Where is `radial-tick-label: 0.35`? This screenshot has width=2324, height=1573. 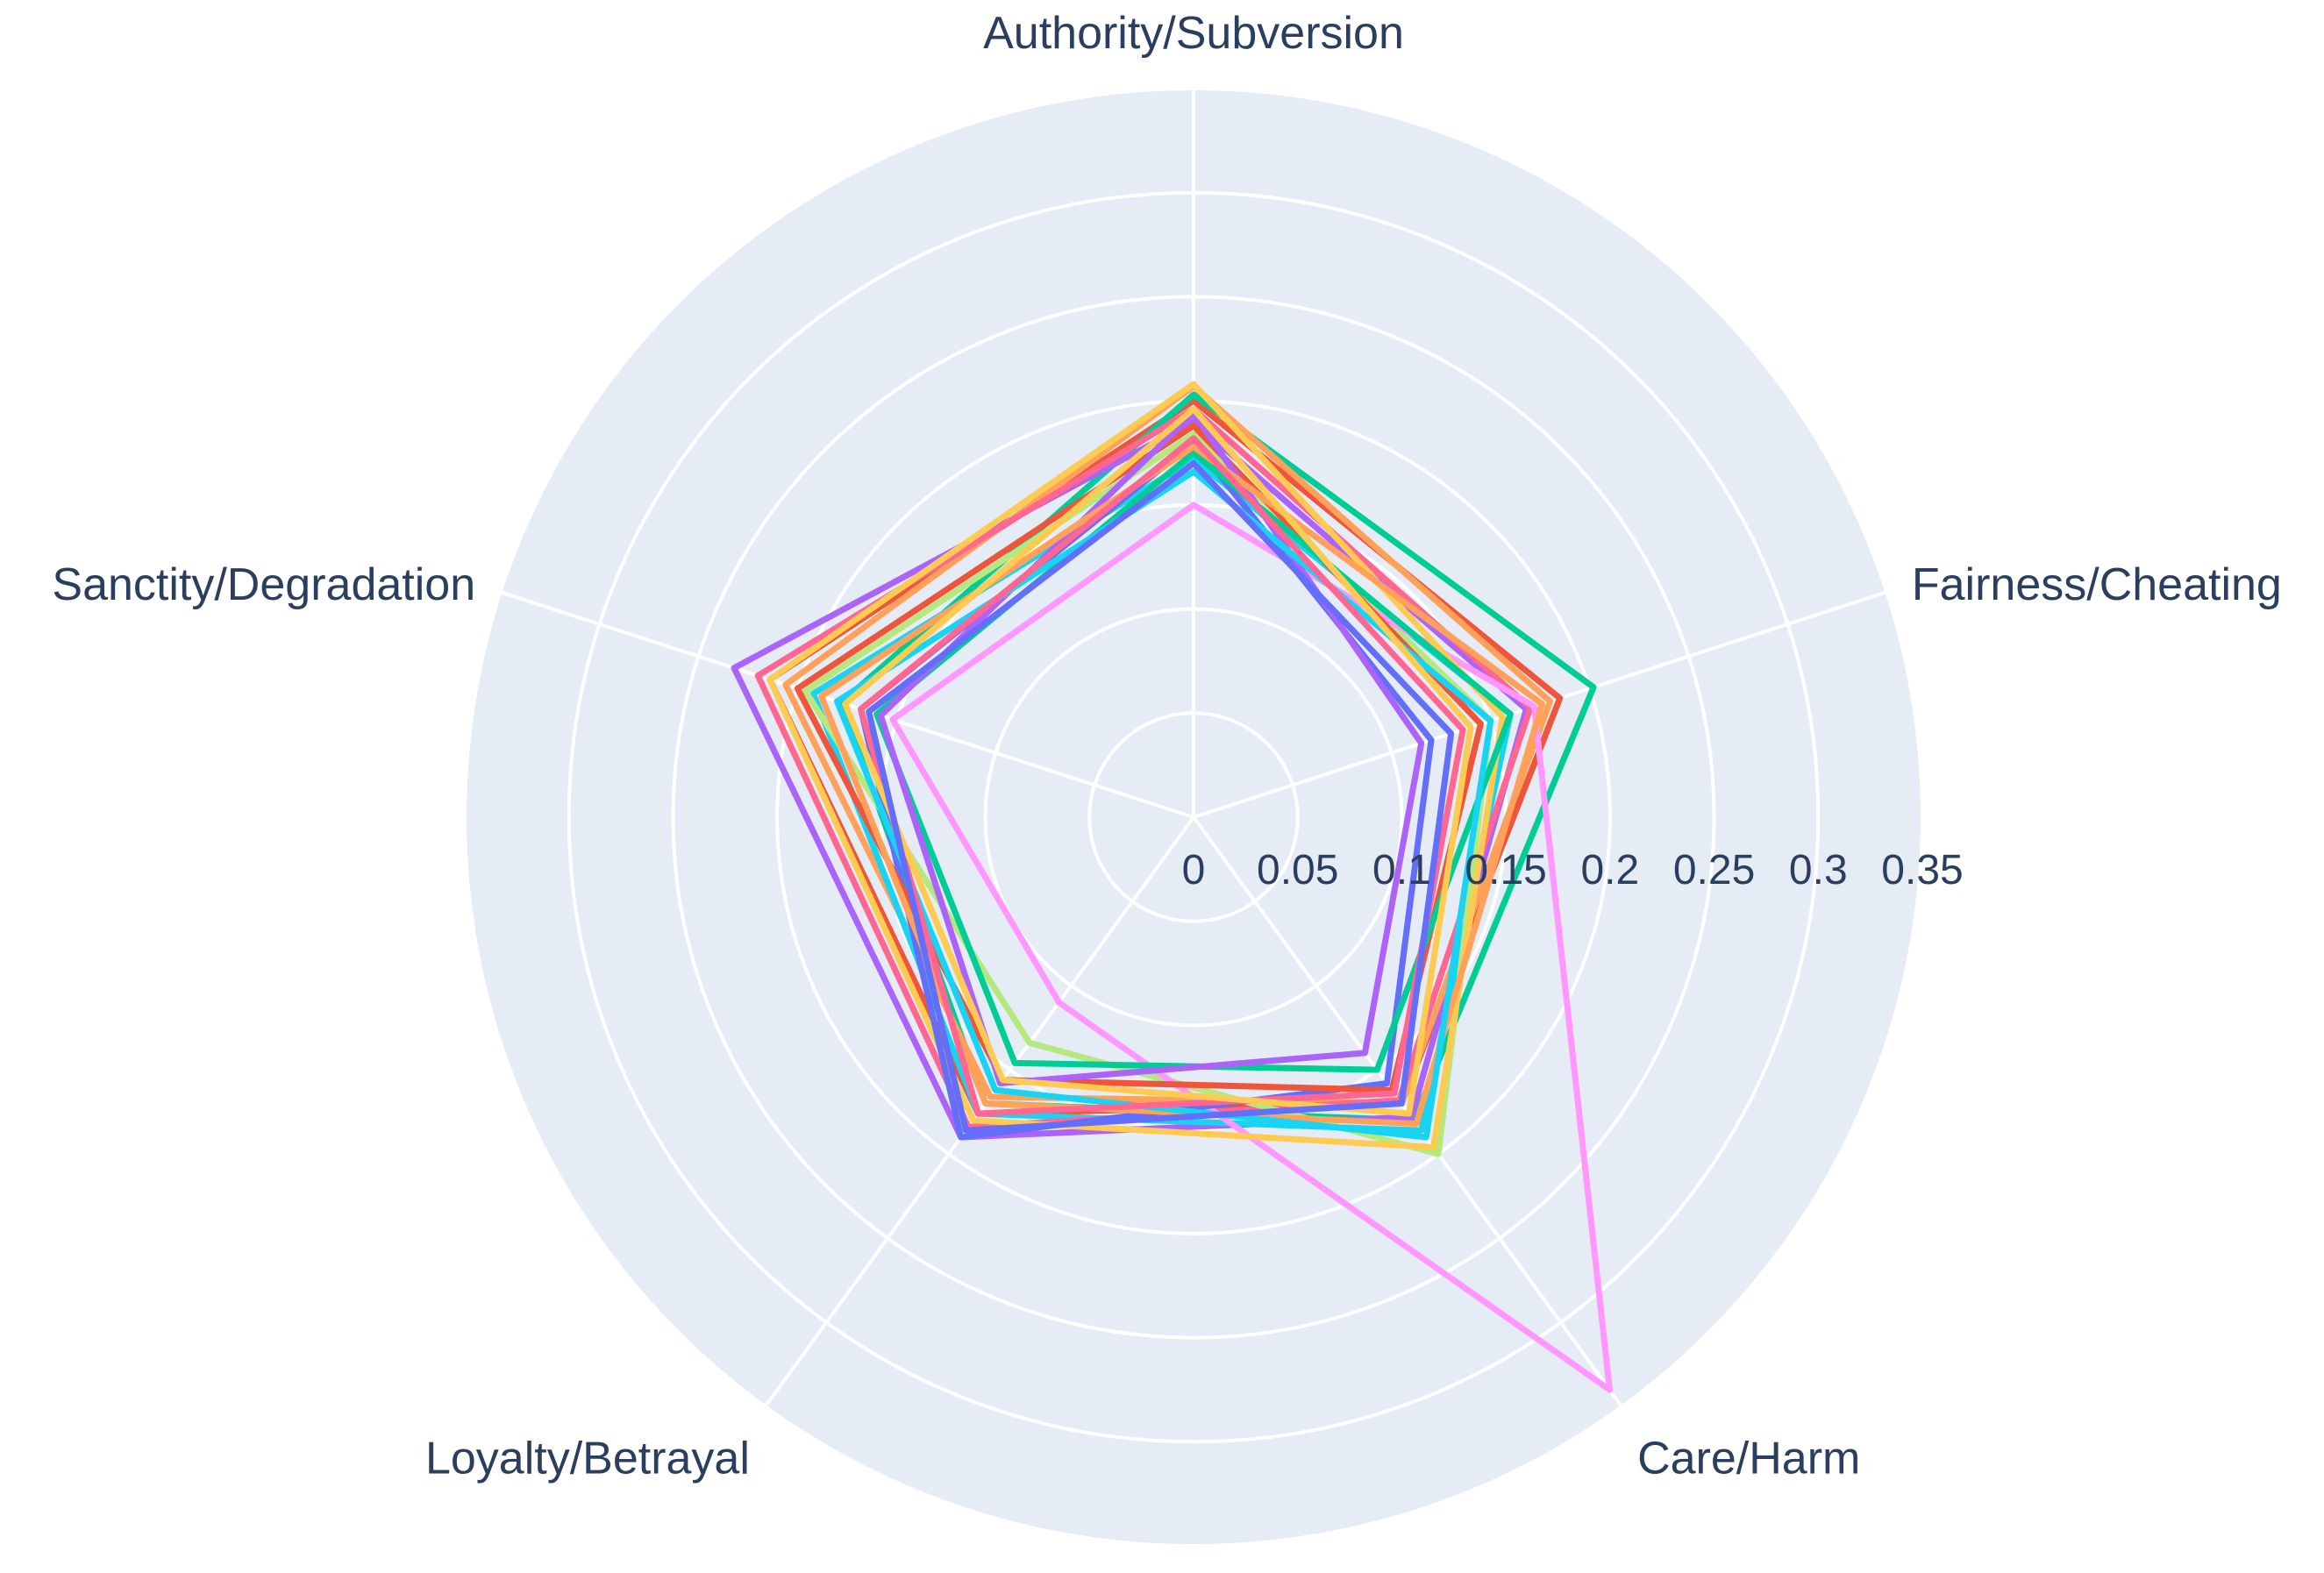 radial-tick-label: 0.35 is located at coordinates (1922, 870).